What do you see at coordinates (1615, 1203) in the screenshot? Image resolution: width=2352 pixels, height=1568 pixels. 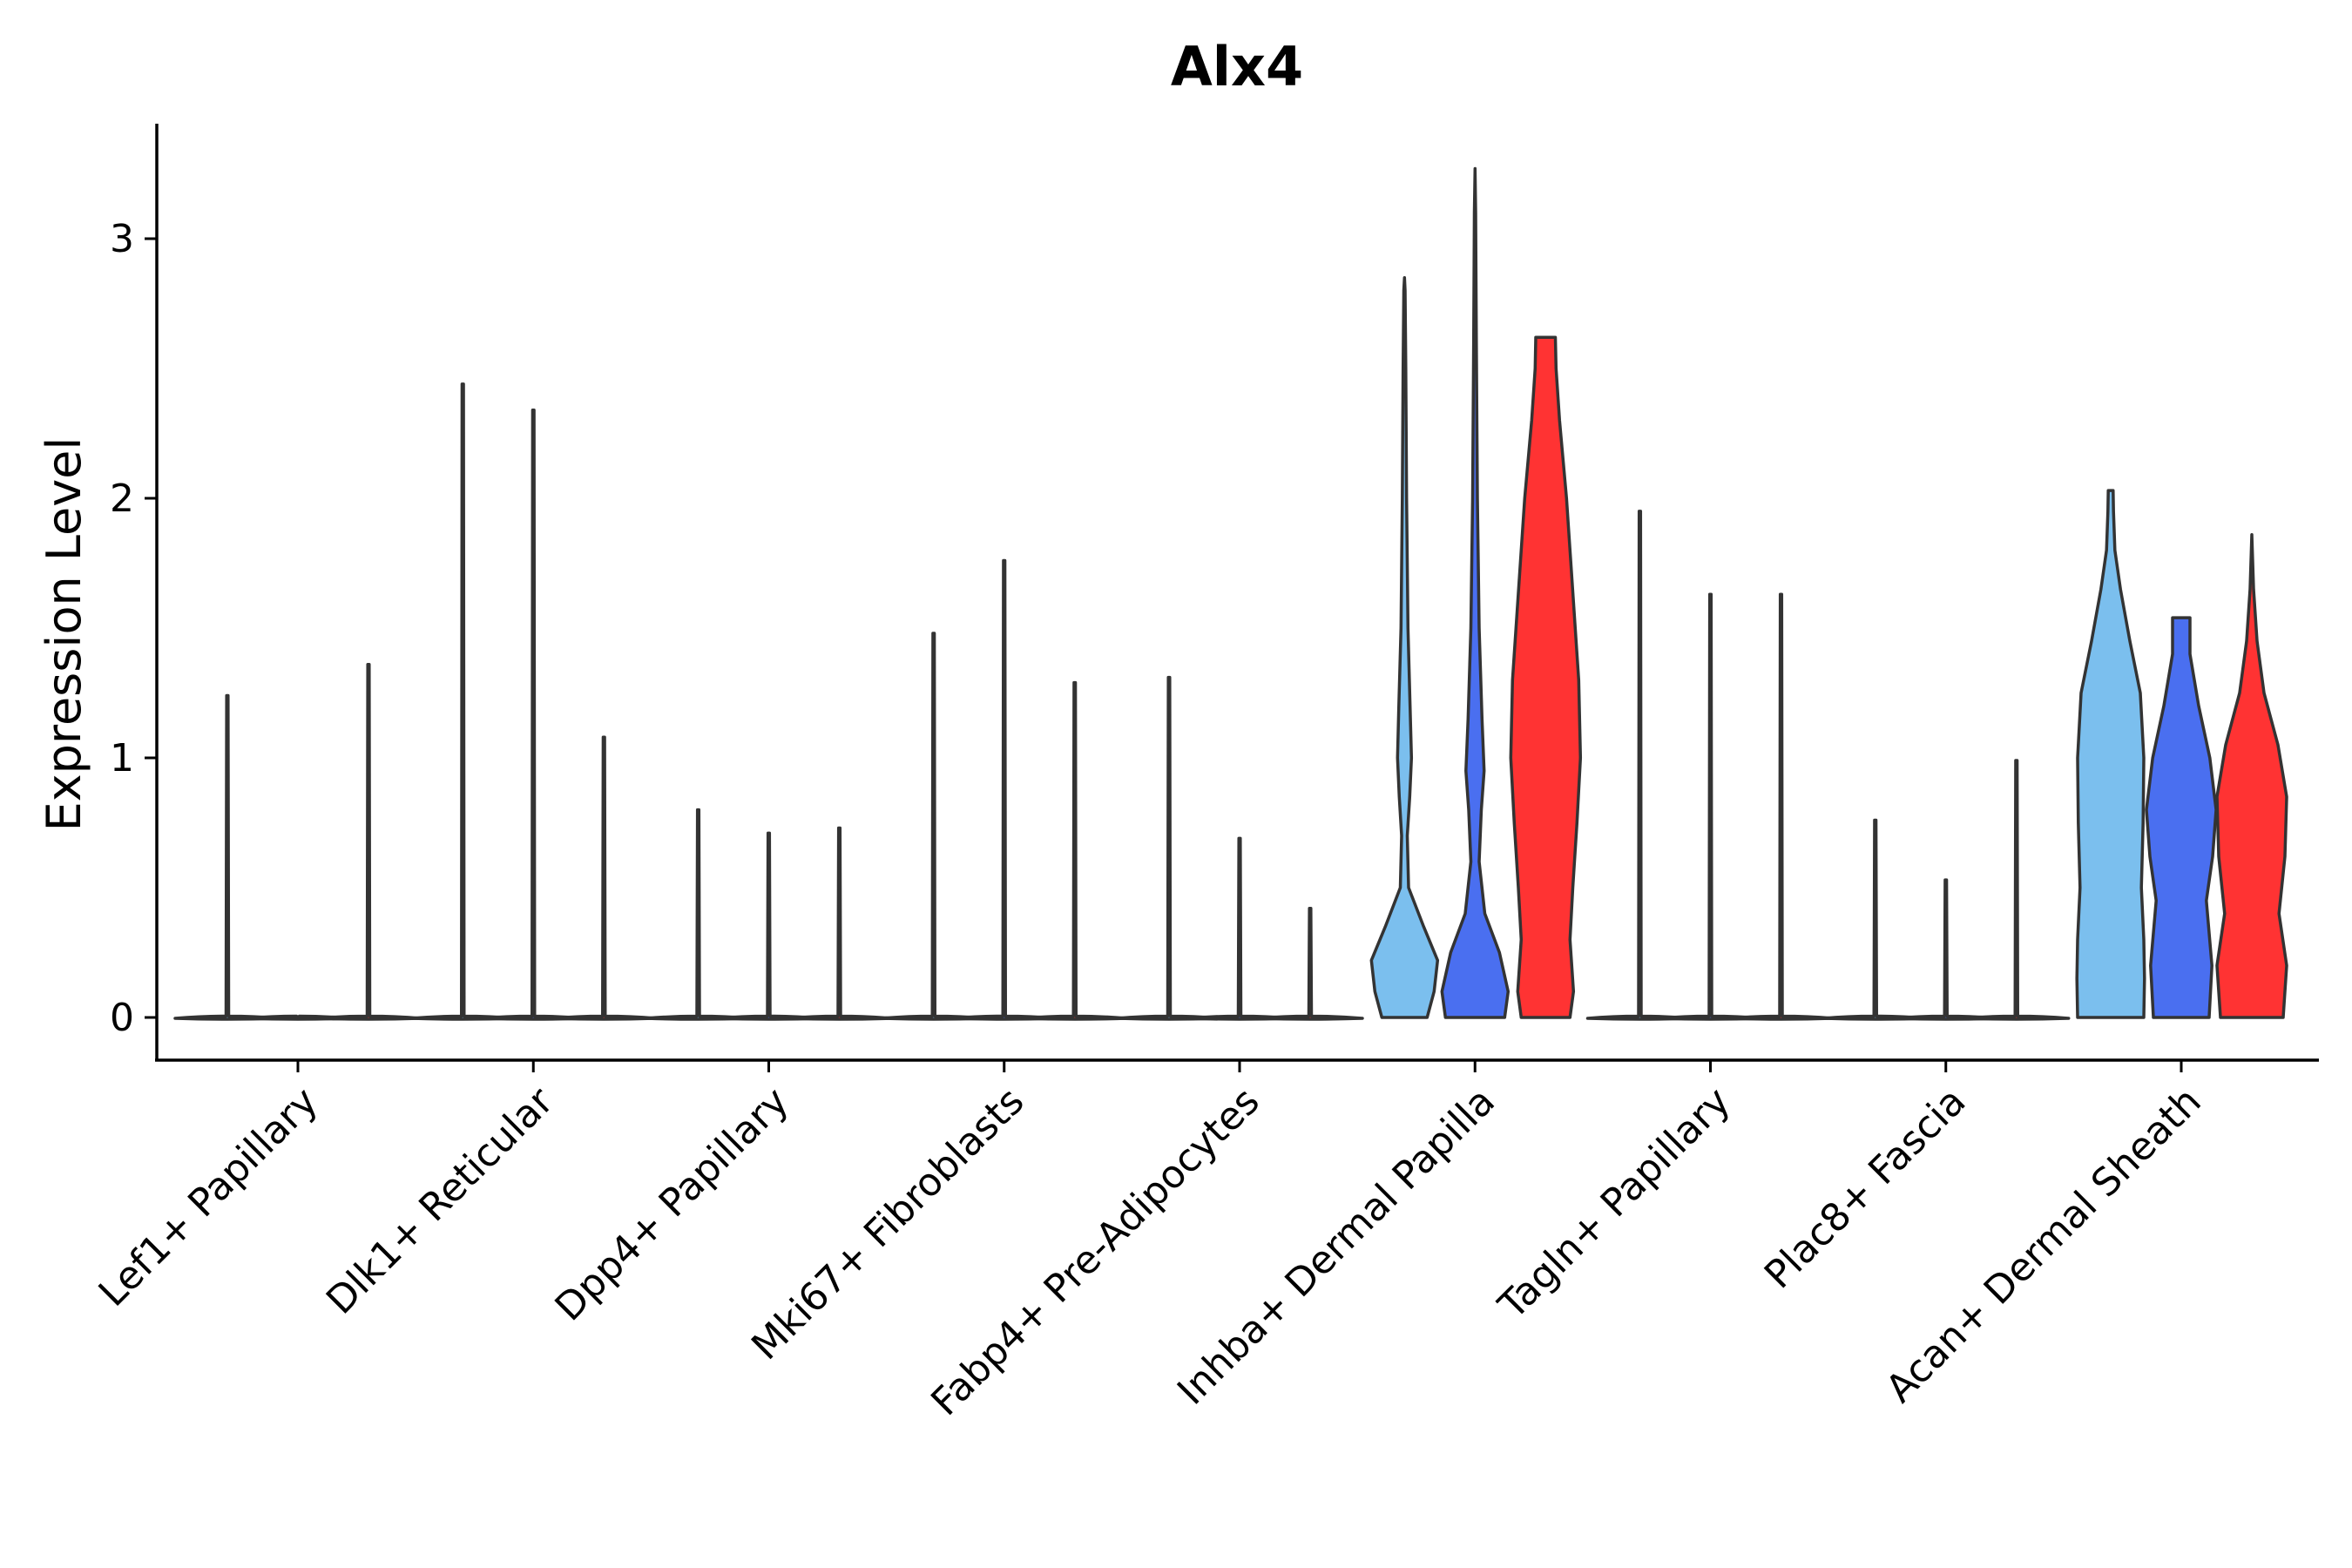 I see `x-tick-label: Tagln+ Papillary` at bounding box center [1615, 1203].